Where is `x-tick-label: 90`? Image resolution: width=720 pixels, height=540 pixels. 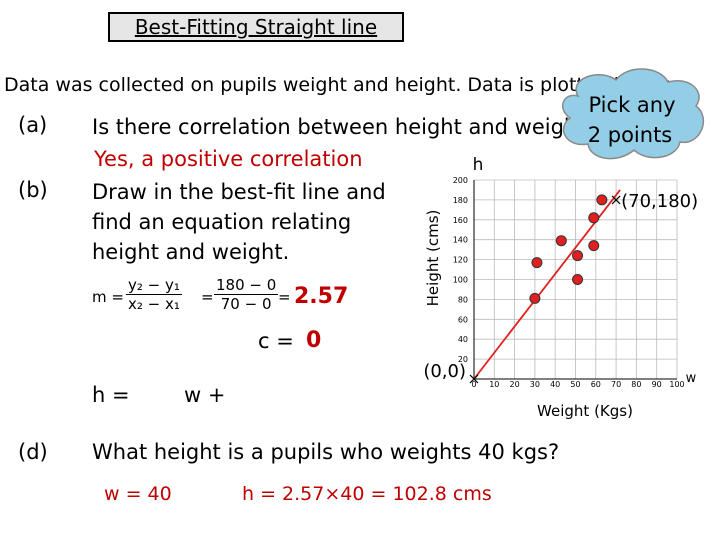
x-tick-label: 90 is located at coordinates (657, 384).